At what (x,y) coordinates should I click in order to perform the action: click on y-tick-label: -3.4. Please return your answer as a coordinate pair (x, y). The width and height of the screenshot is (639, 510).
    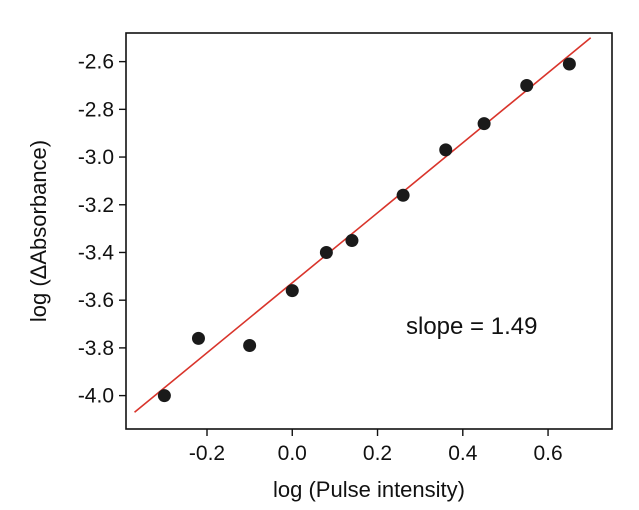
    Looking at the image, I should click on (96, 252).